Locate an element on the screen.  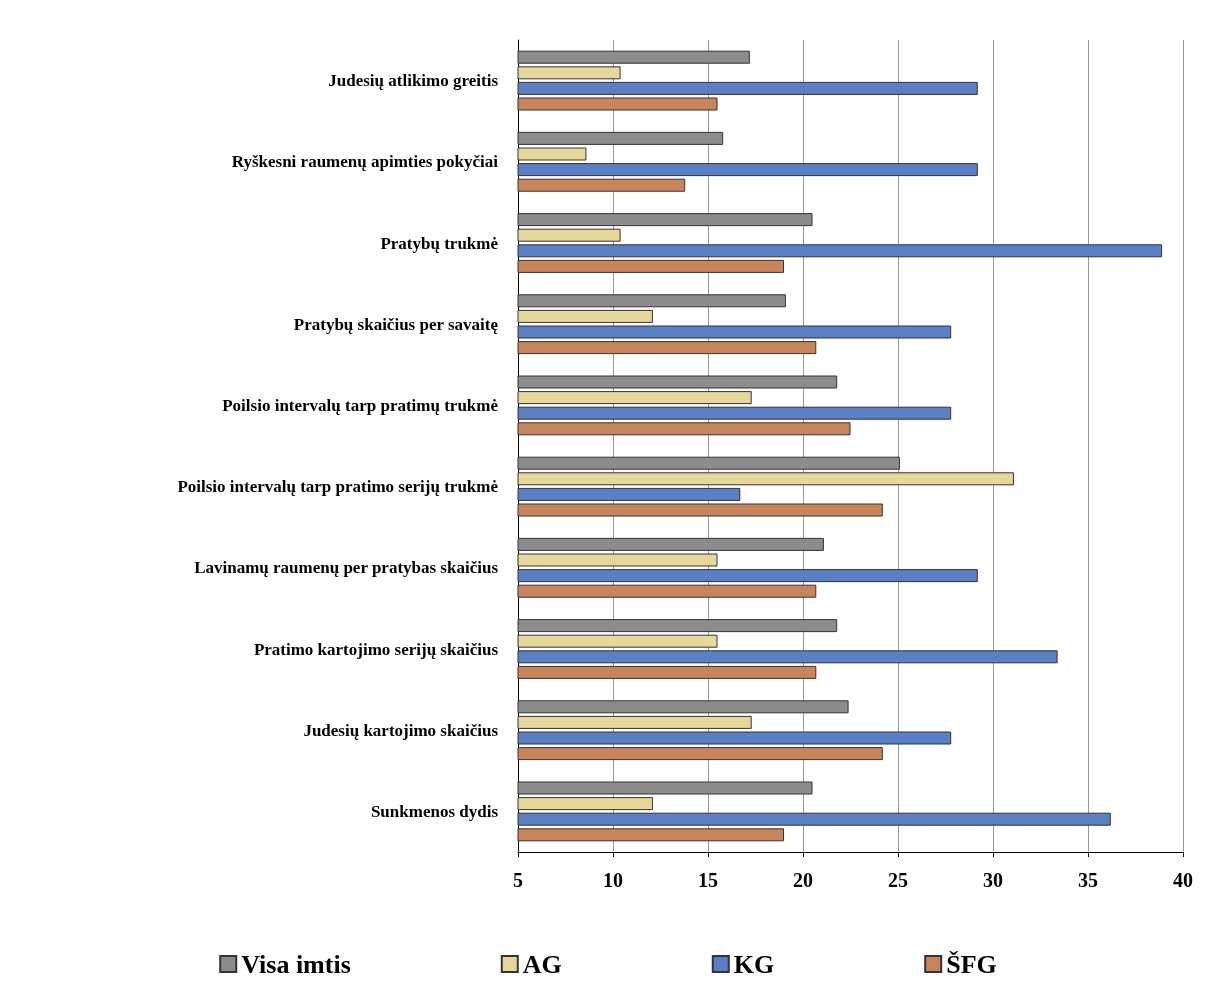
x-tick-label: 20 is located at coordinates (803, 880).